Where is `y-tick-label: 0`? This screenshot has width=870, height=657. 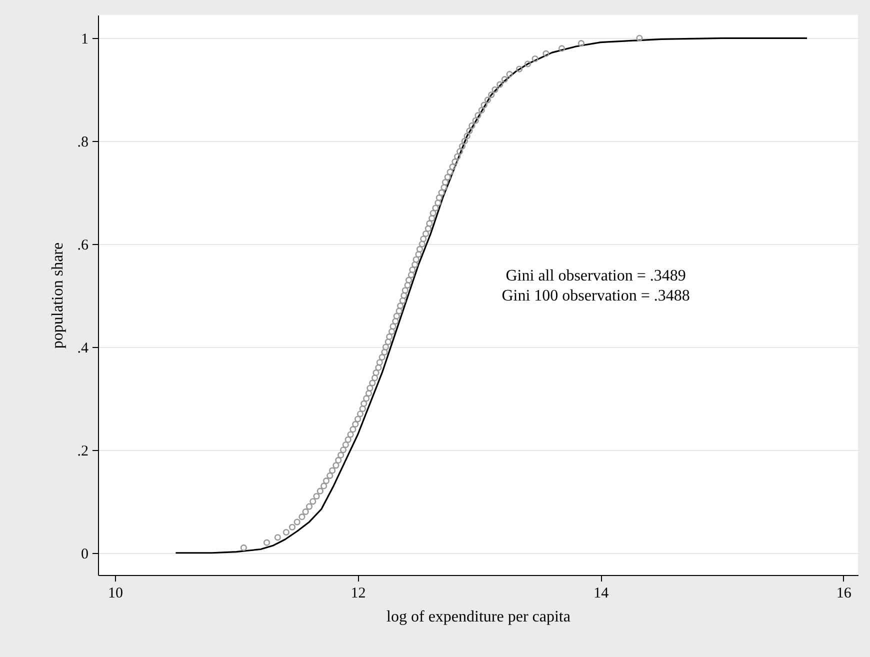
y-tick-label: 0 is located at coordinates (84, 554).